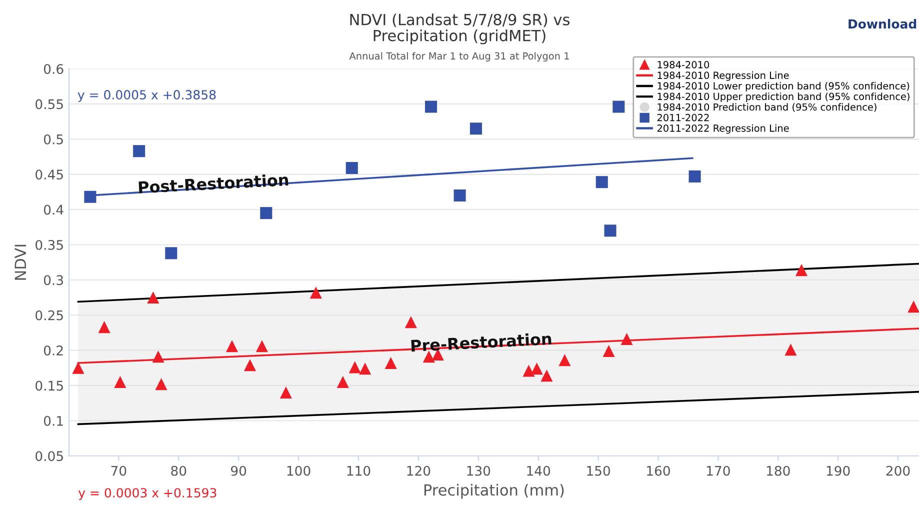 This screenshot has height=521, width=919. What do you see at coordinates (460, 29) in the screenshot?
I see `chart-title: NDVI (Landsat 5/7/8/9 SR) vs Precipitation (gridMET)` at bounding box center [460, 29].